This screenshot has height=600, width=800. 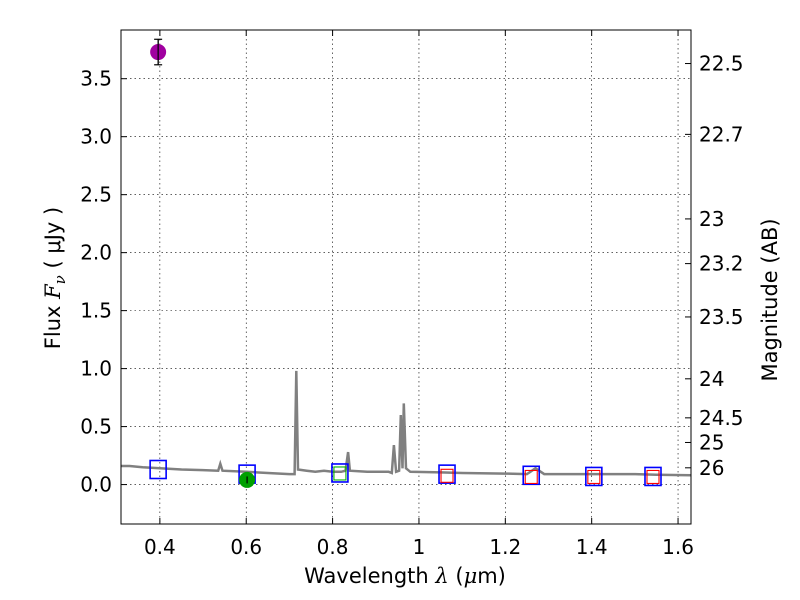 I want to click on y2-tick-label: 22.7, so click(x=721, y=134).